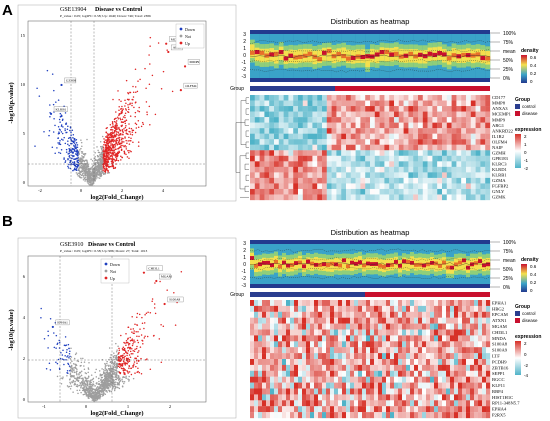 This screenshot has width=550, height=421. I want to click on comparison-label: Disease vs Control, so click(119, 10).